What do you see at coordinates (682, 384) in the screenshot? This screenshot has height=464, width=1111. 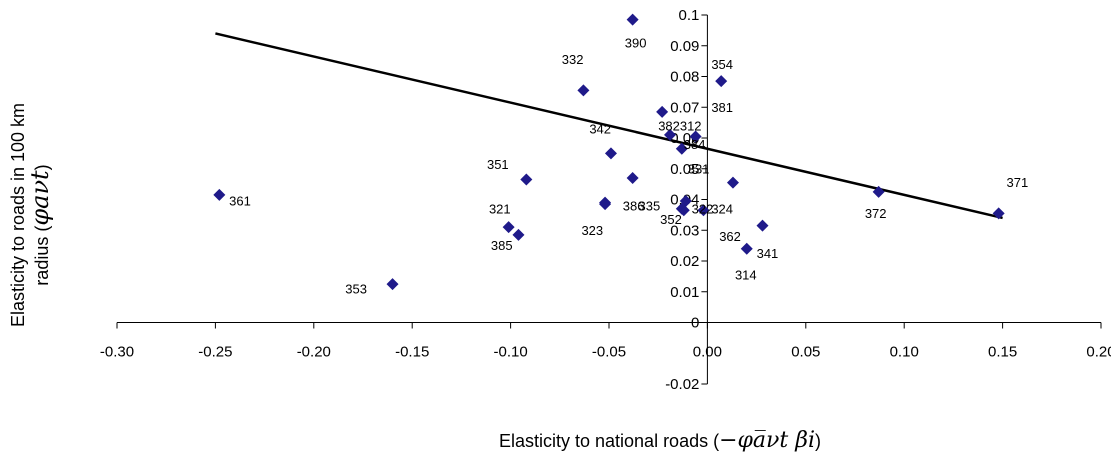 I see `y-tick-label: -0.02` at bounding box center [682, 384].